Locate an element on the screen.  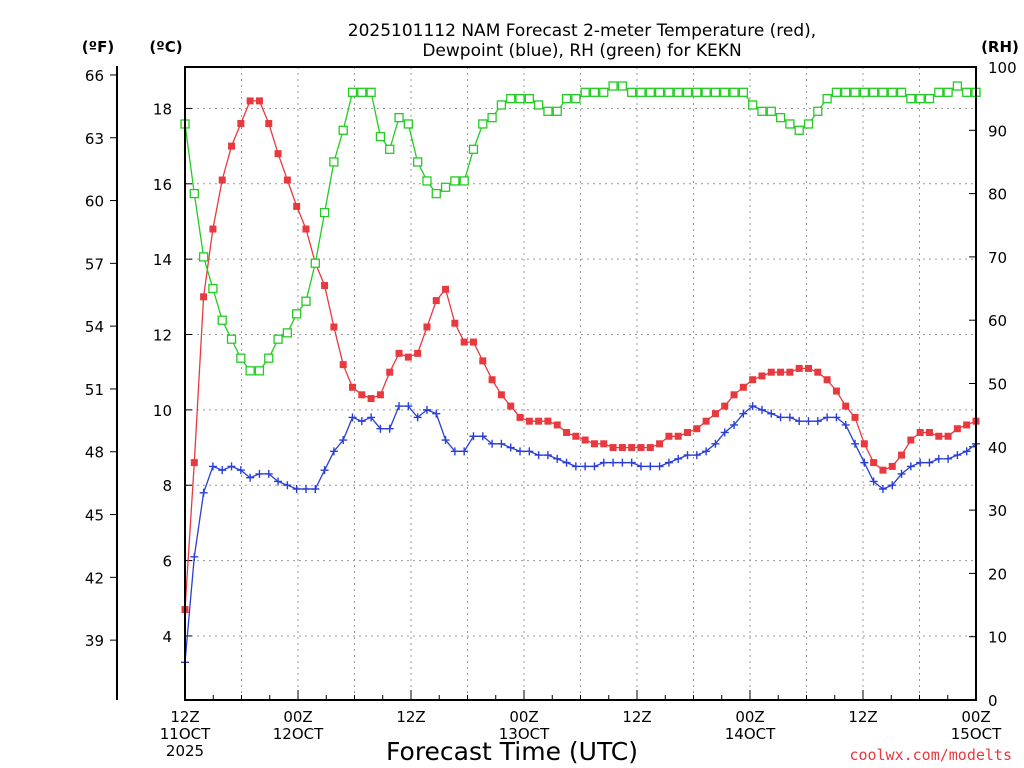
fahrenheit-tick-label: 45 is located at coordinates (94, 516).